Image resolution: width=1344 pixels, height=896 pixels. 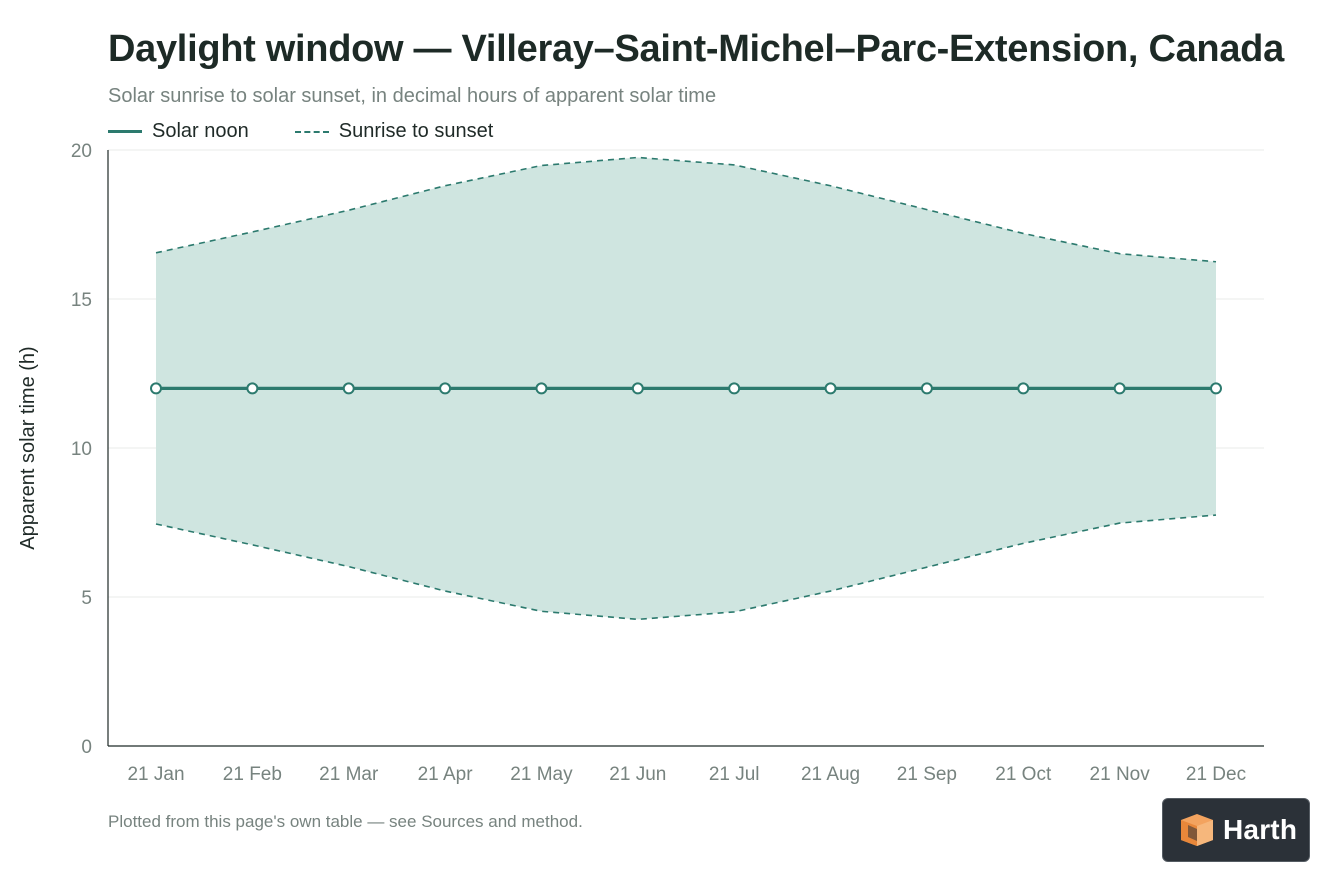 What do you see at coordinates (28, 447) in the screenshot?
I see `y-axis-label: Apparent solar time (h)` at bounding box center [28, 447].